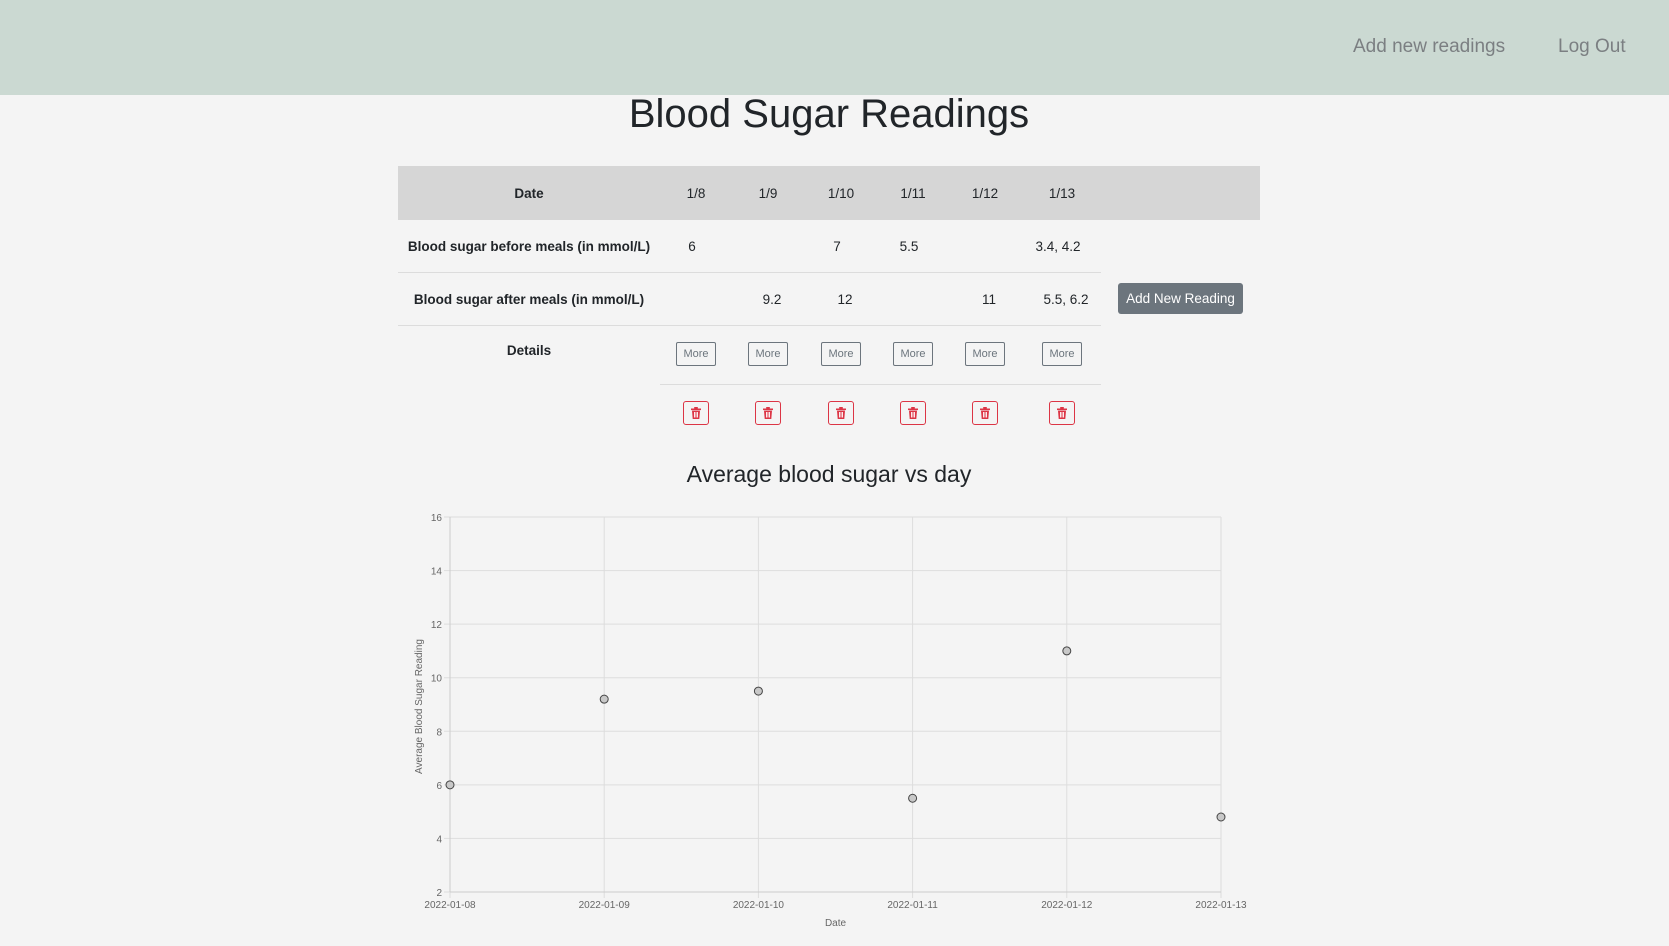 Image resolution: width=1669 pixels, height=946 pixels. I want to click on y-axis-label: Average Blood Sugar Reading, so click(419, 706).